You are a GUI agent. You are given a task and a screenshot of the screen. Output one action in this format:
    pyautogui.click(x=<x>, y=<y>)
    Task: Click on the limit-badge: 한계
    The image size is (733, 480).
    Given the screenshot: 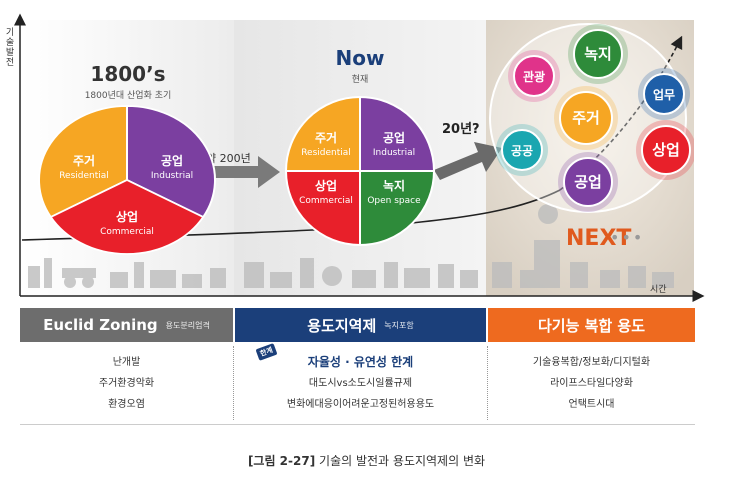 What is the action you would take?
    pyautogui.click(x=266, y=352)
    